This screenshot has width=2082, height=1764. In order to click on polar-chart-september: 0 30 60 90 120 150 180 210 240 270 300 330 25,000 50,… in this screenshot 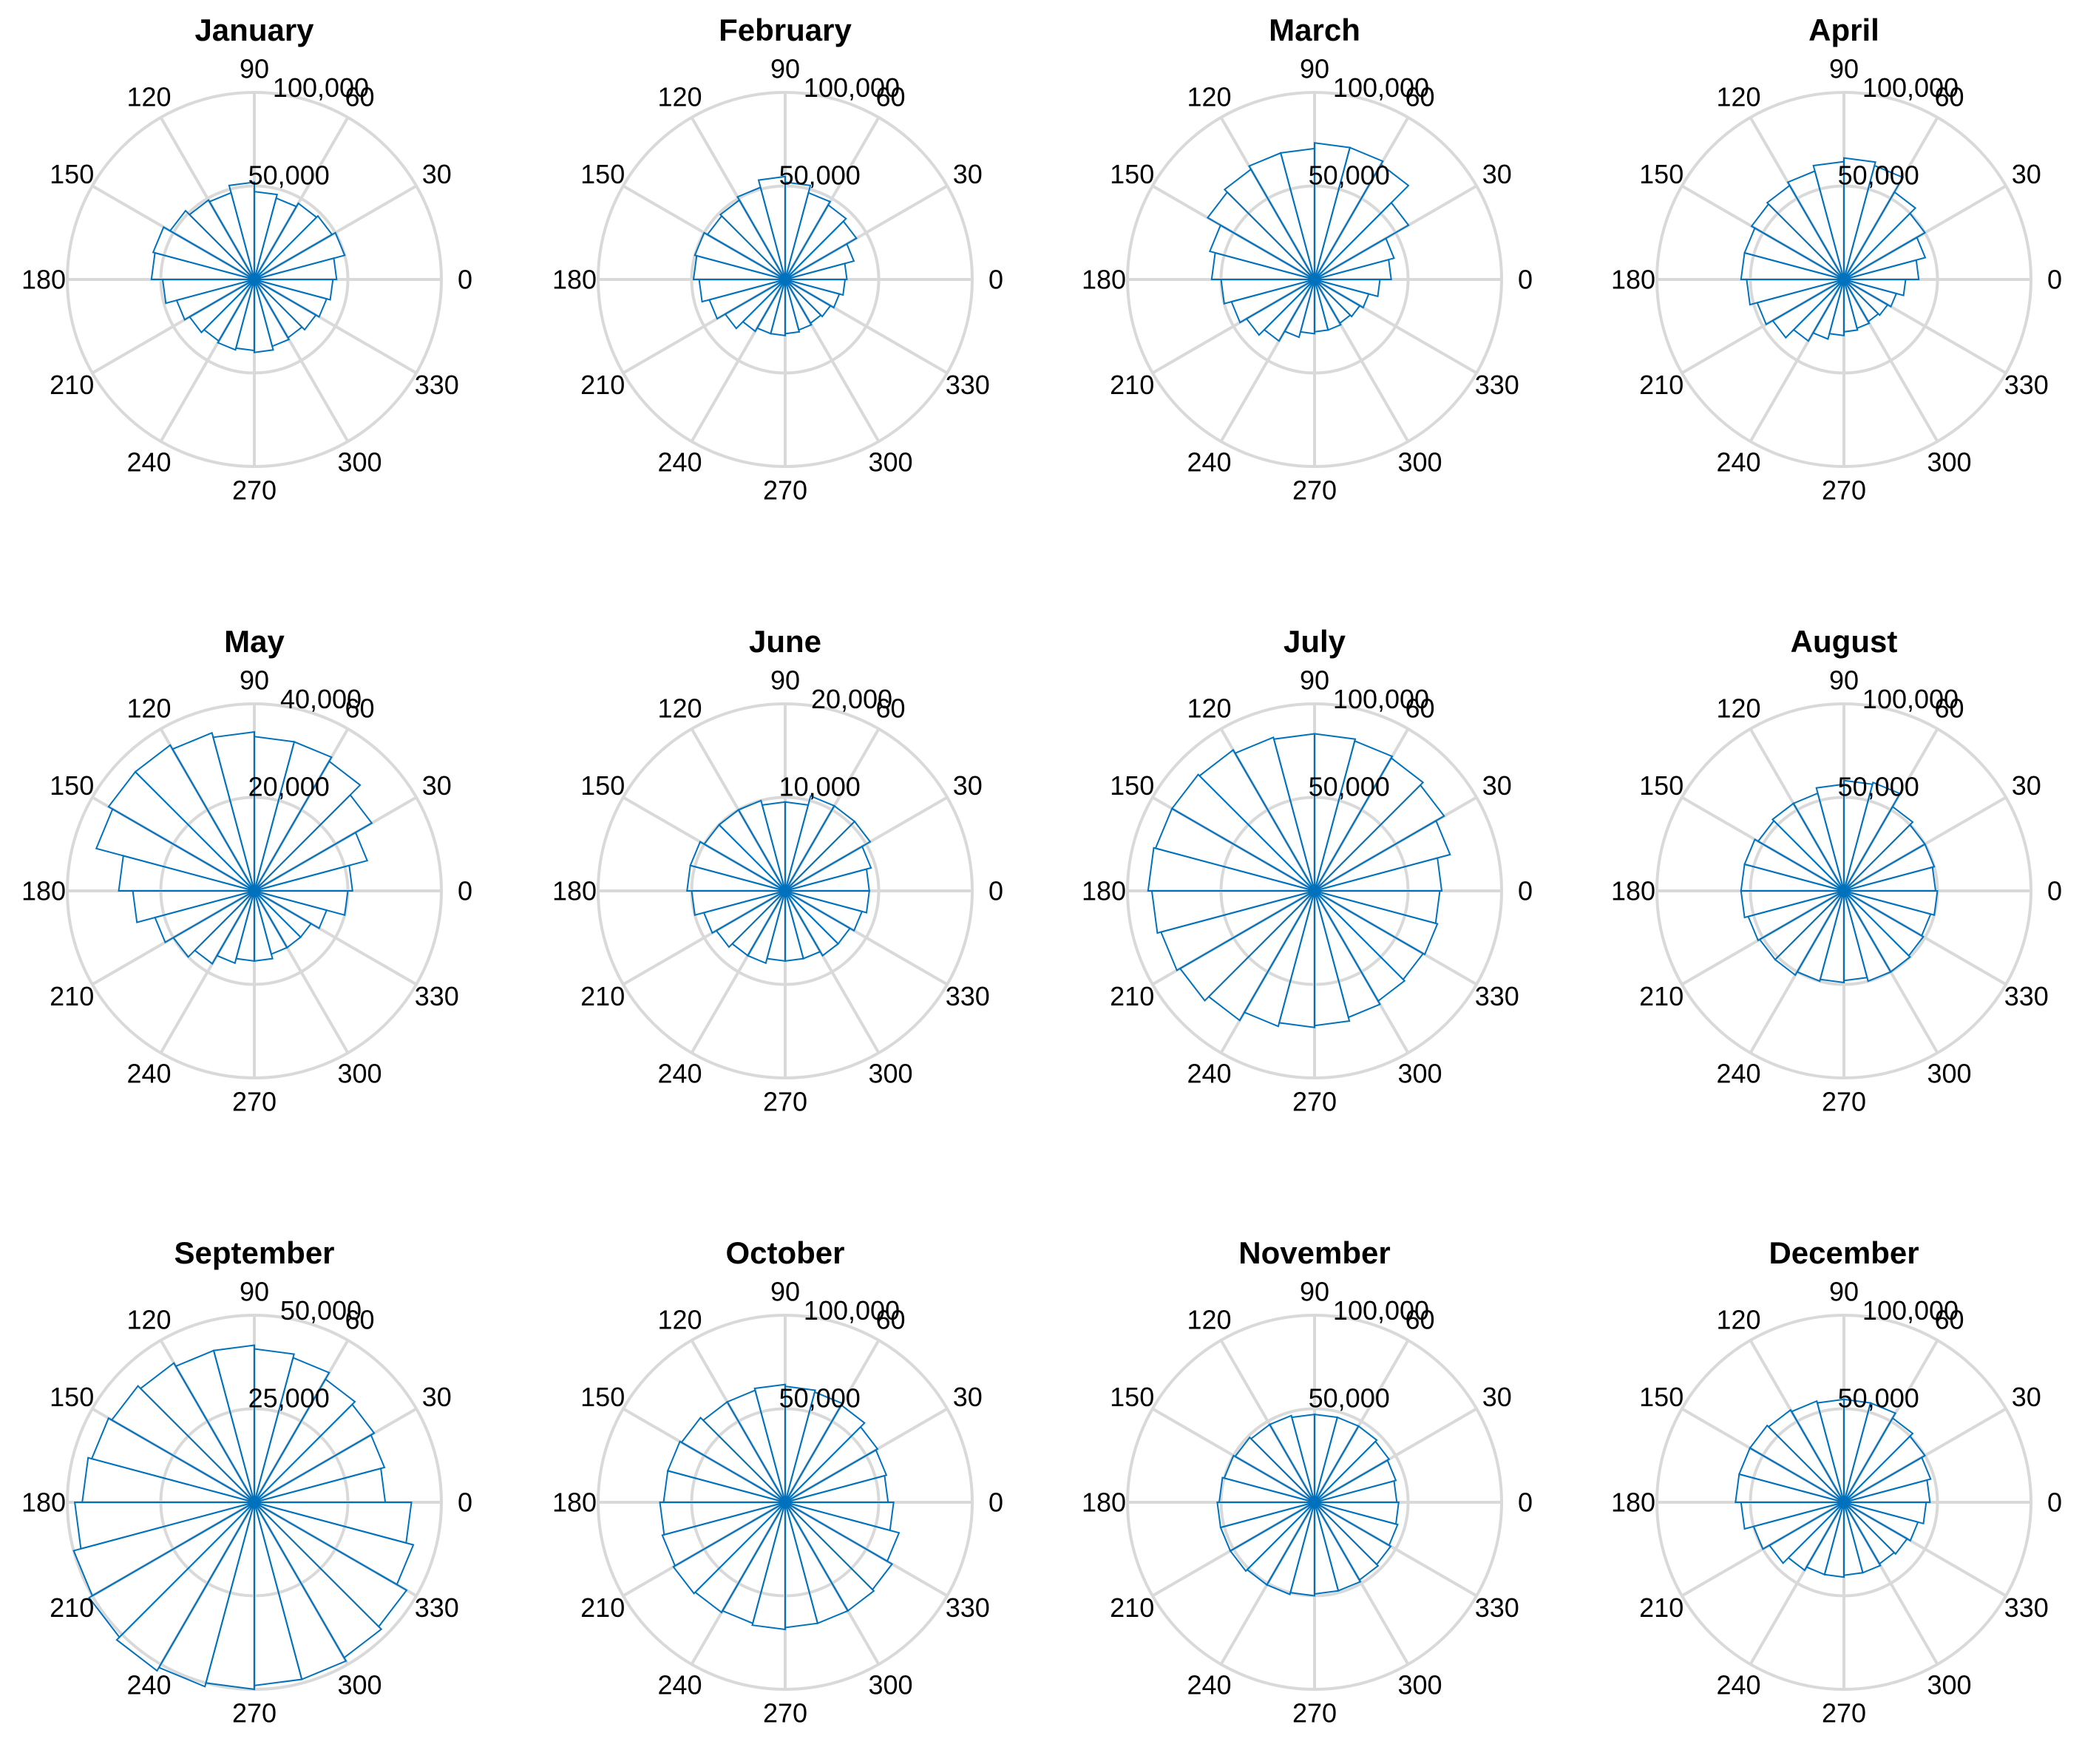, I will do `click(246, 1482)`.